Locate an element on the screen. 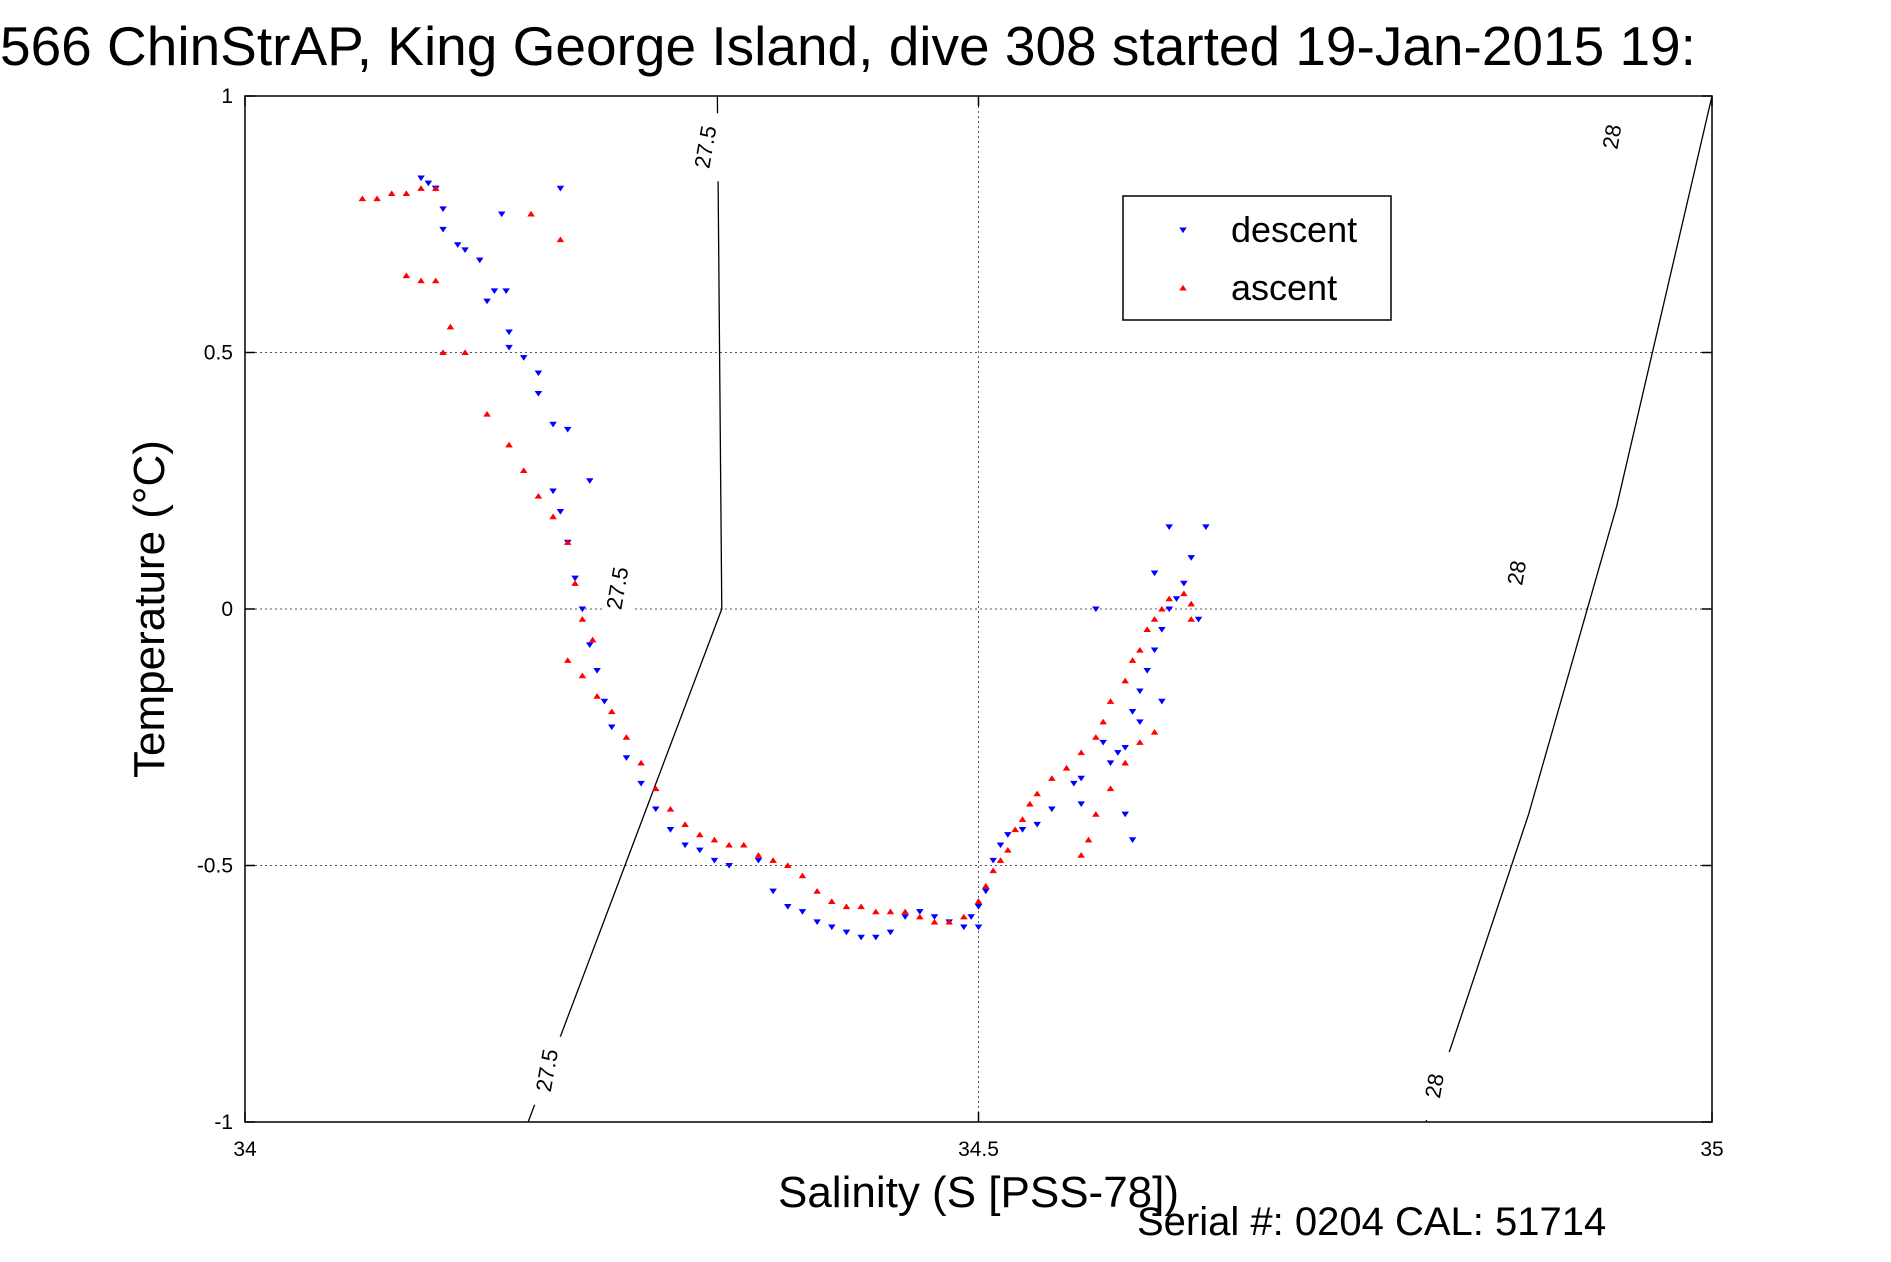 The width and height of the screenshot is (1891, 1262). isopycnal-label-bg is located at coordinates (619, 588).